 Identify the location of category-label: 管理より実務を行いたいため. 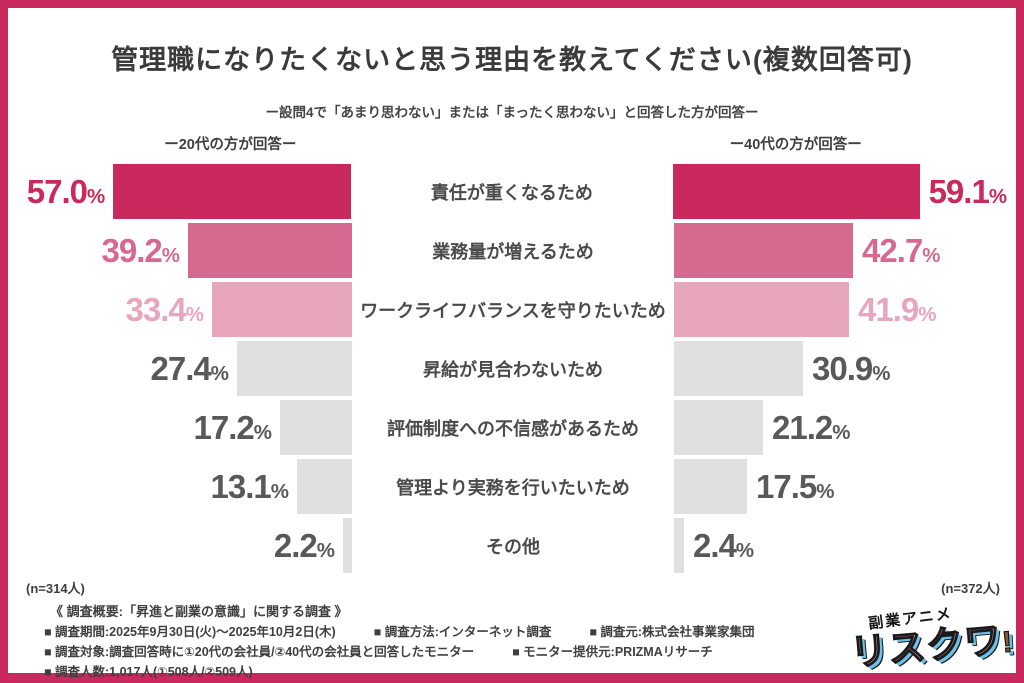
(513, 487).